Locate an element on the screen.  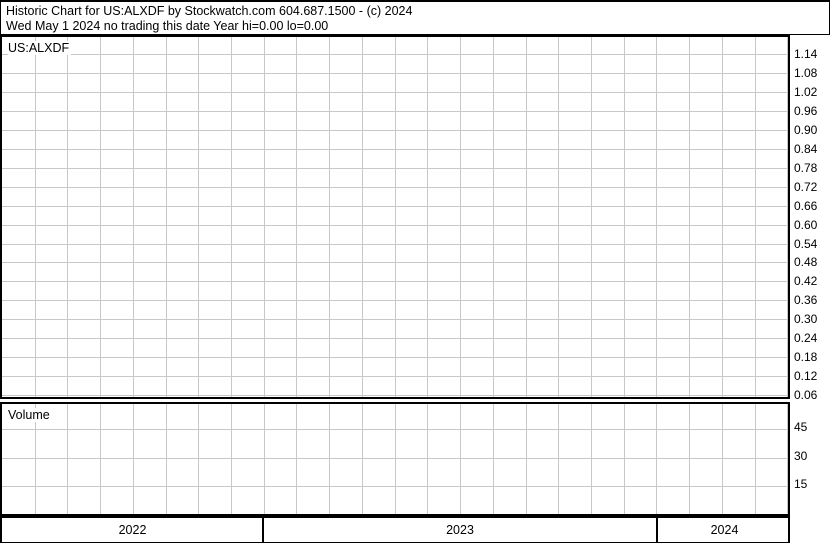
price-axis-tick-label: 0.84 is located at coordinates (806, 149).